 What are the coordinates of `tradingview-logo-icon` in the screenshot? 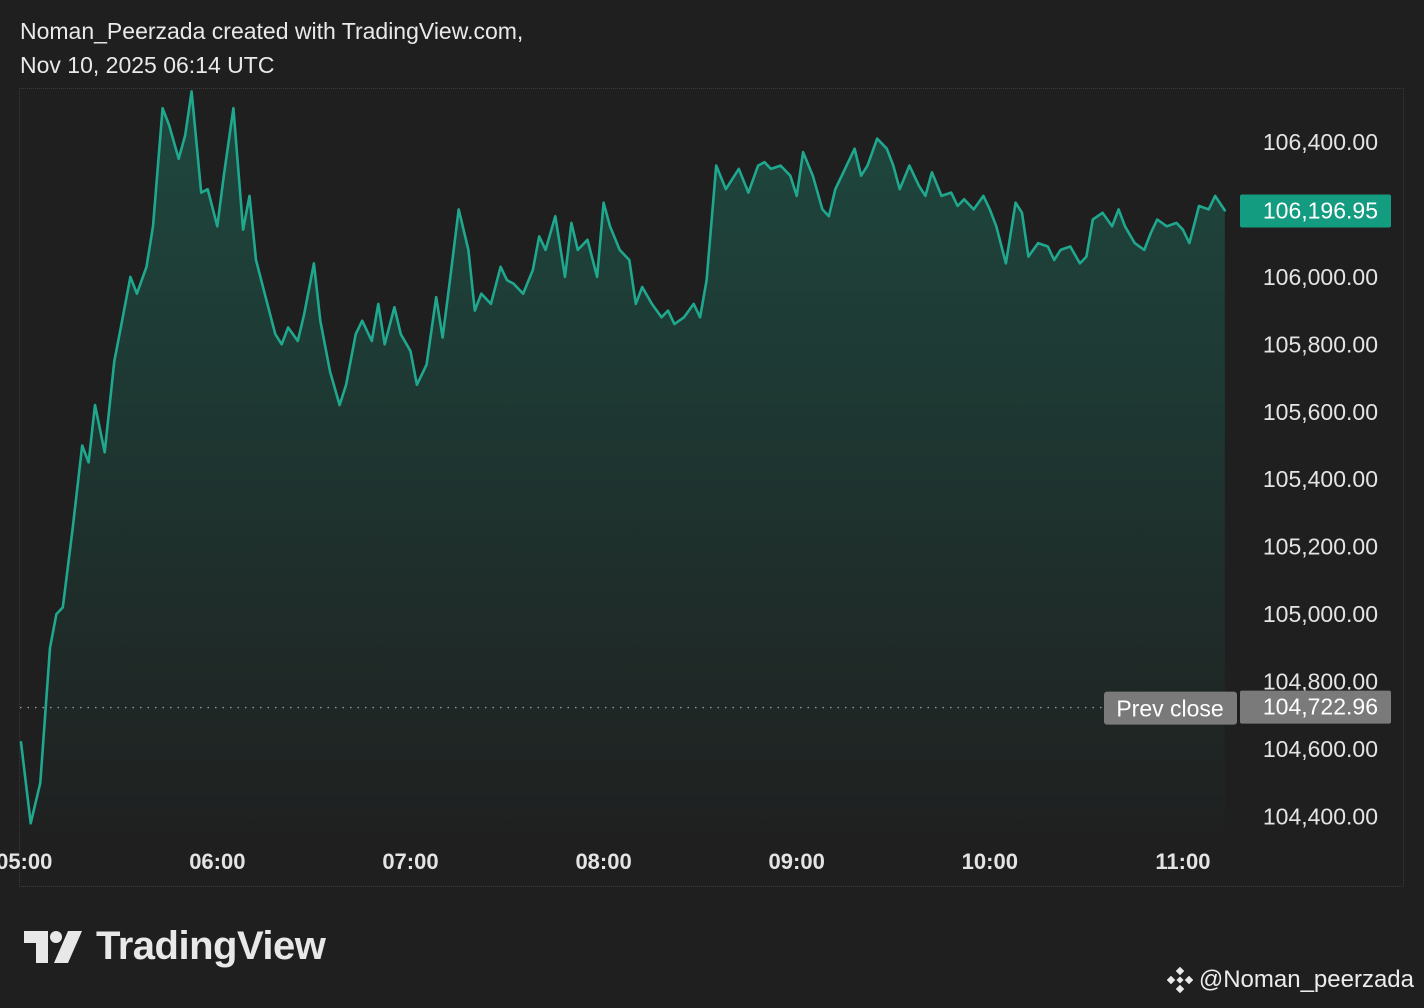 It's located at (53, 946).